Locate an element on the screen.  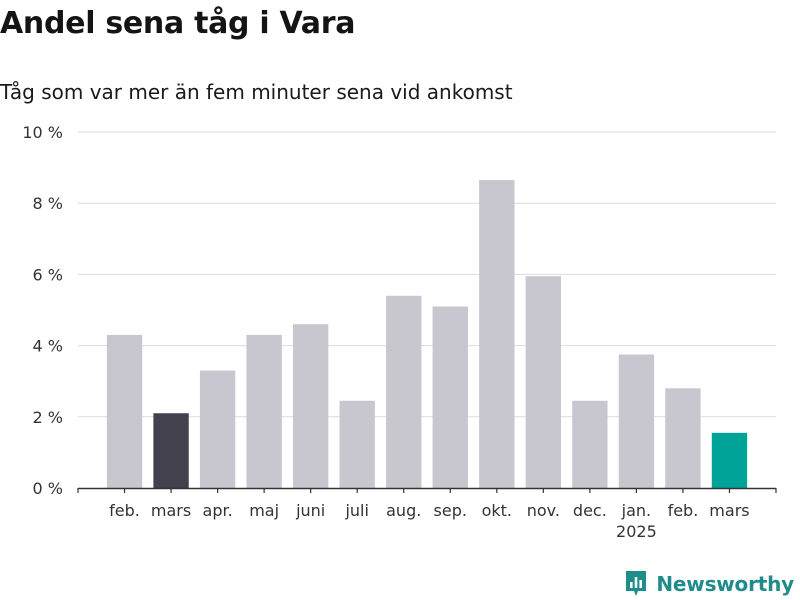
x-tick-label: dec. is located at coordinates (590, 510).